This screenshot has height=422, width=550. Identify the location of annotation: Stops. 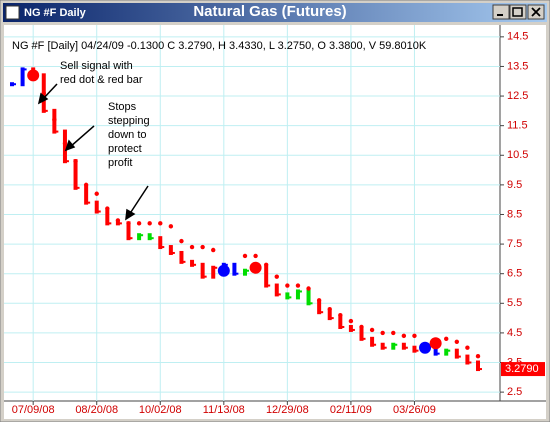
(122, 107).